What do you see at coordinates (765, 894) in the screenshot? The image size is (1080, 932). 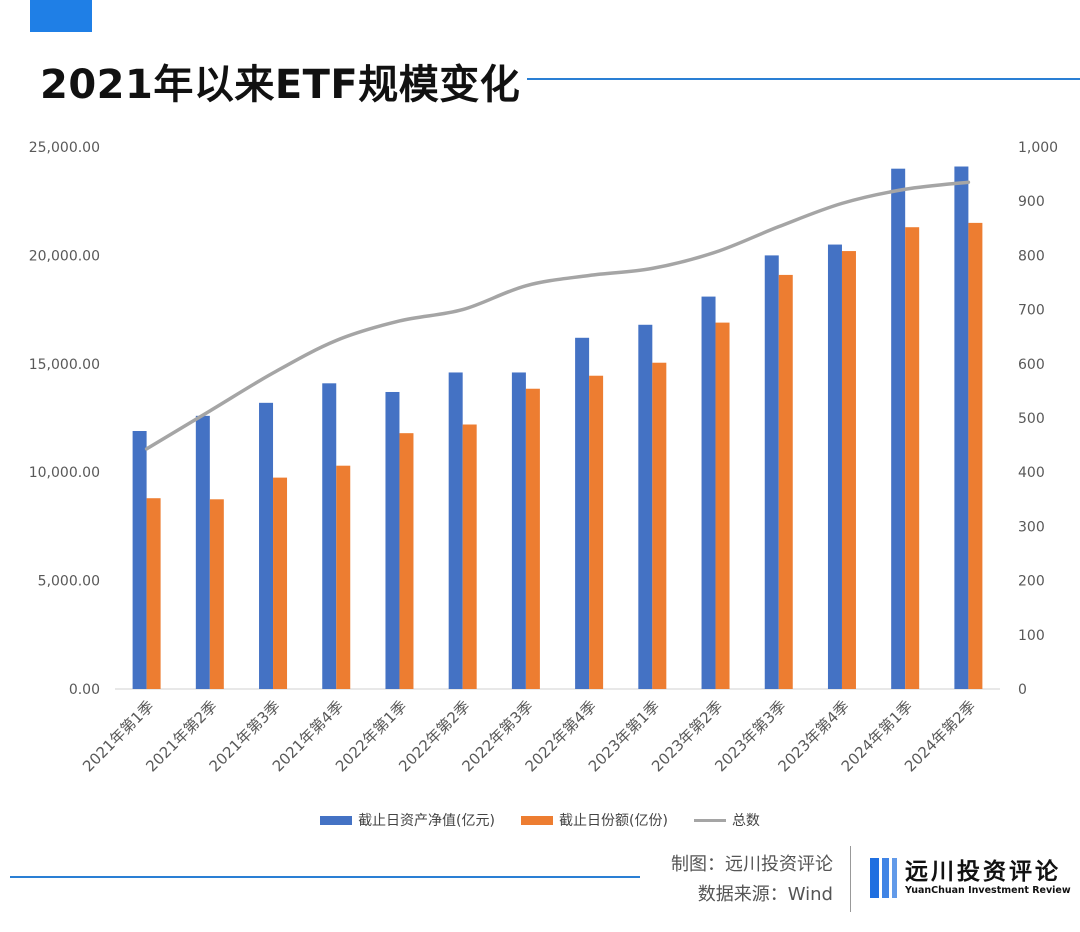 I see `data-source: 数据来源：Wind` at bounding box center [765, 894].